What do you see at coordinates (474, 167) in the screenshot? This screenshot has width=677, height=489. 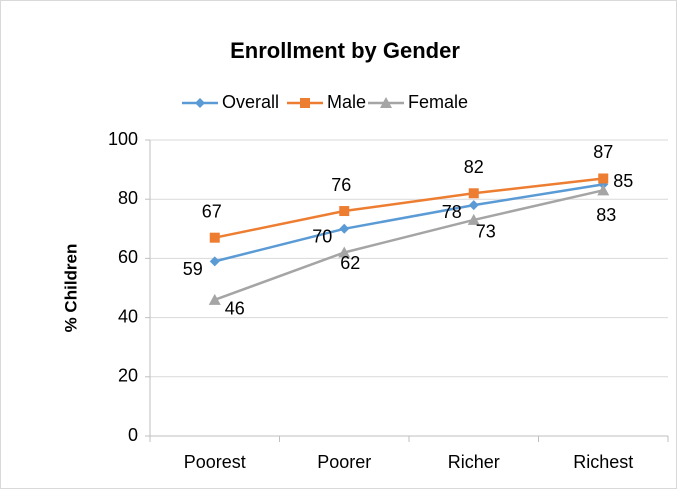 I see `data-label: 82` at bounding box center [474, 167].